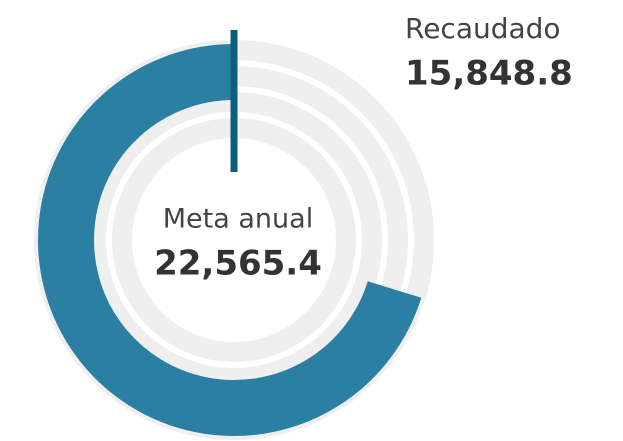 This screenshot has width=623, height=441. I want to click on target-value: 22,565.4, so click(238, 264).